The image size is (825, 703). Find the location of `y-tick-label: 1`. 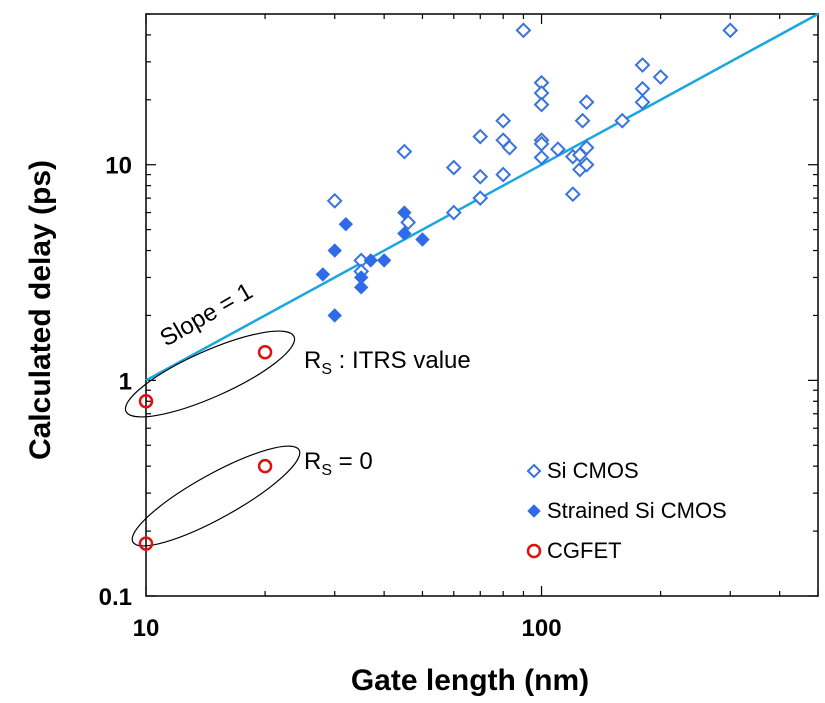

y-tick-label: 1 is located at coordinates (125, 381).